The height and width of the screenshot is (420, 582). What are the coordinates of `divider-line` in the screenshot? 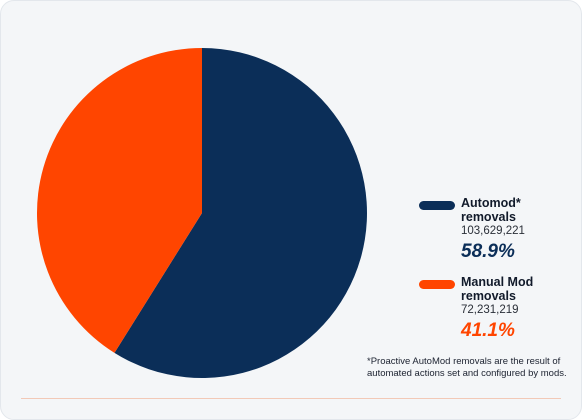 It's located at (291, 398).